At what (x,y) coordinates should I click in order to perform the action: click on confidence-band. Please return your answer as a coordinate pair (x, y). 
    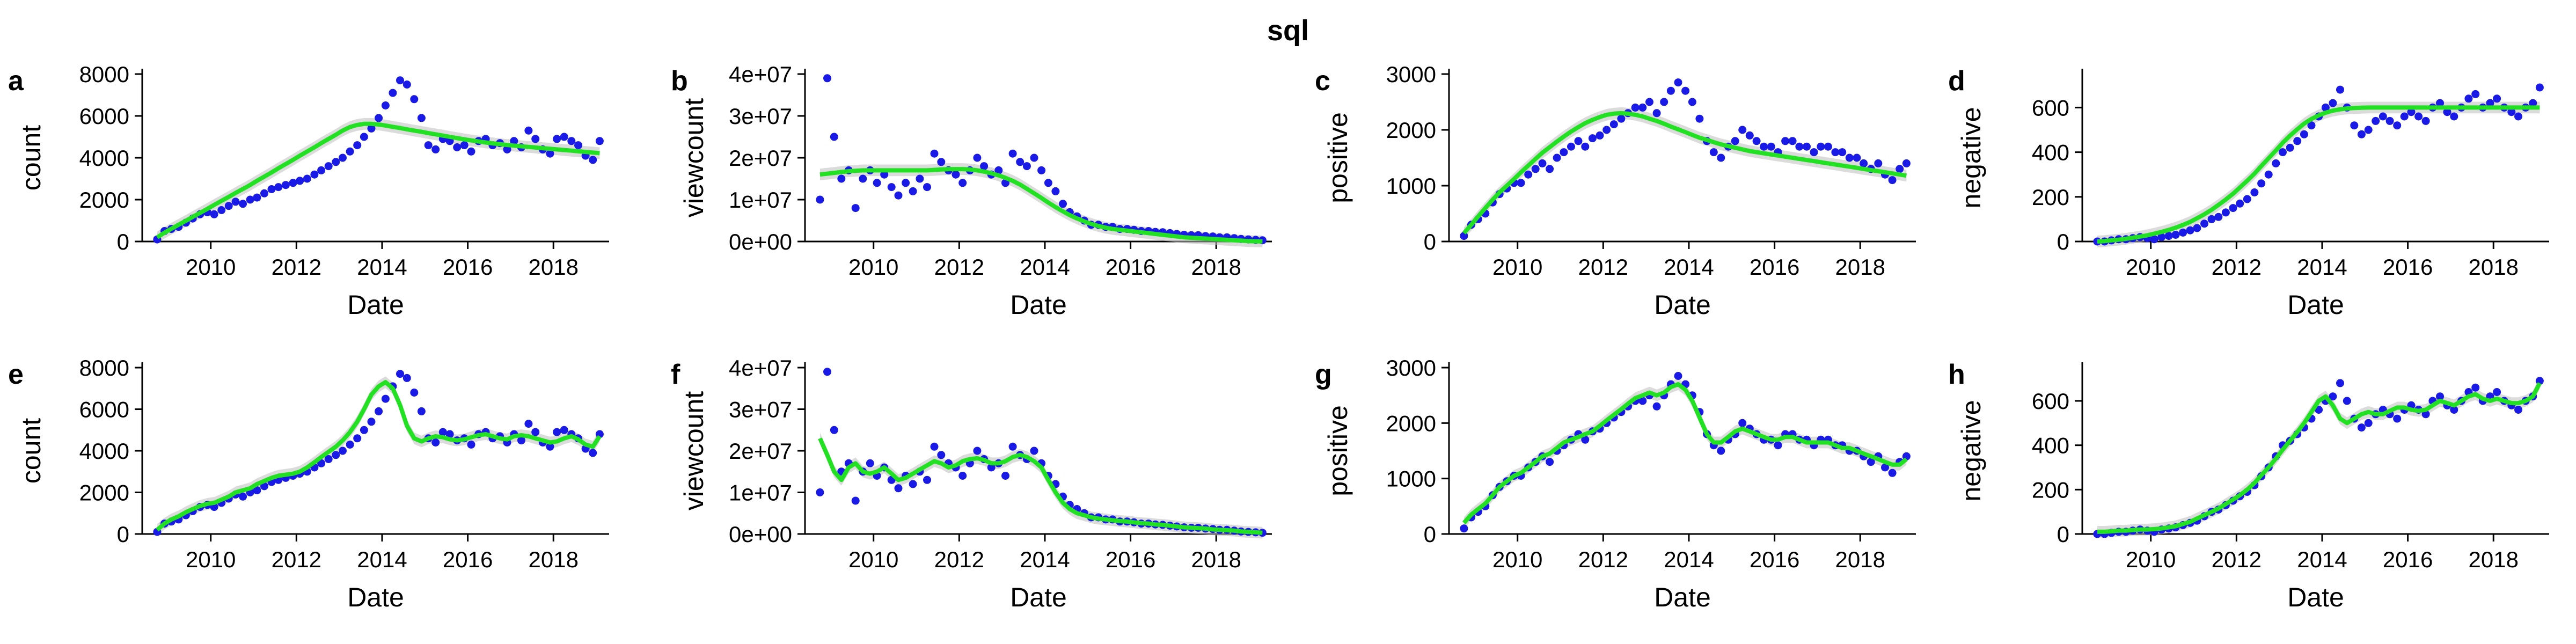
    Looking at the image, I should click on (1041, 485).